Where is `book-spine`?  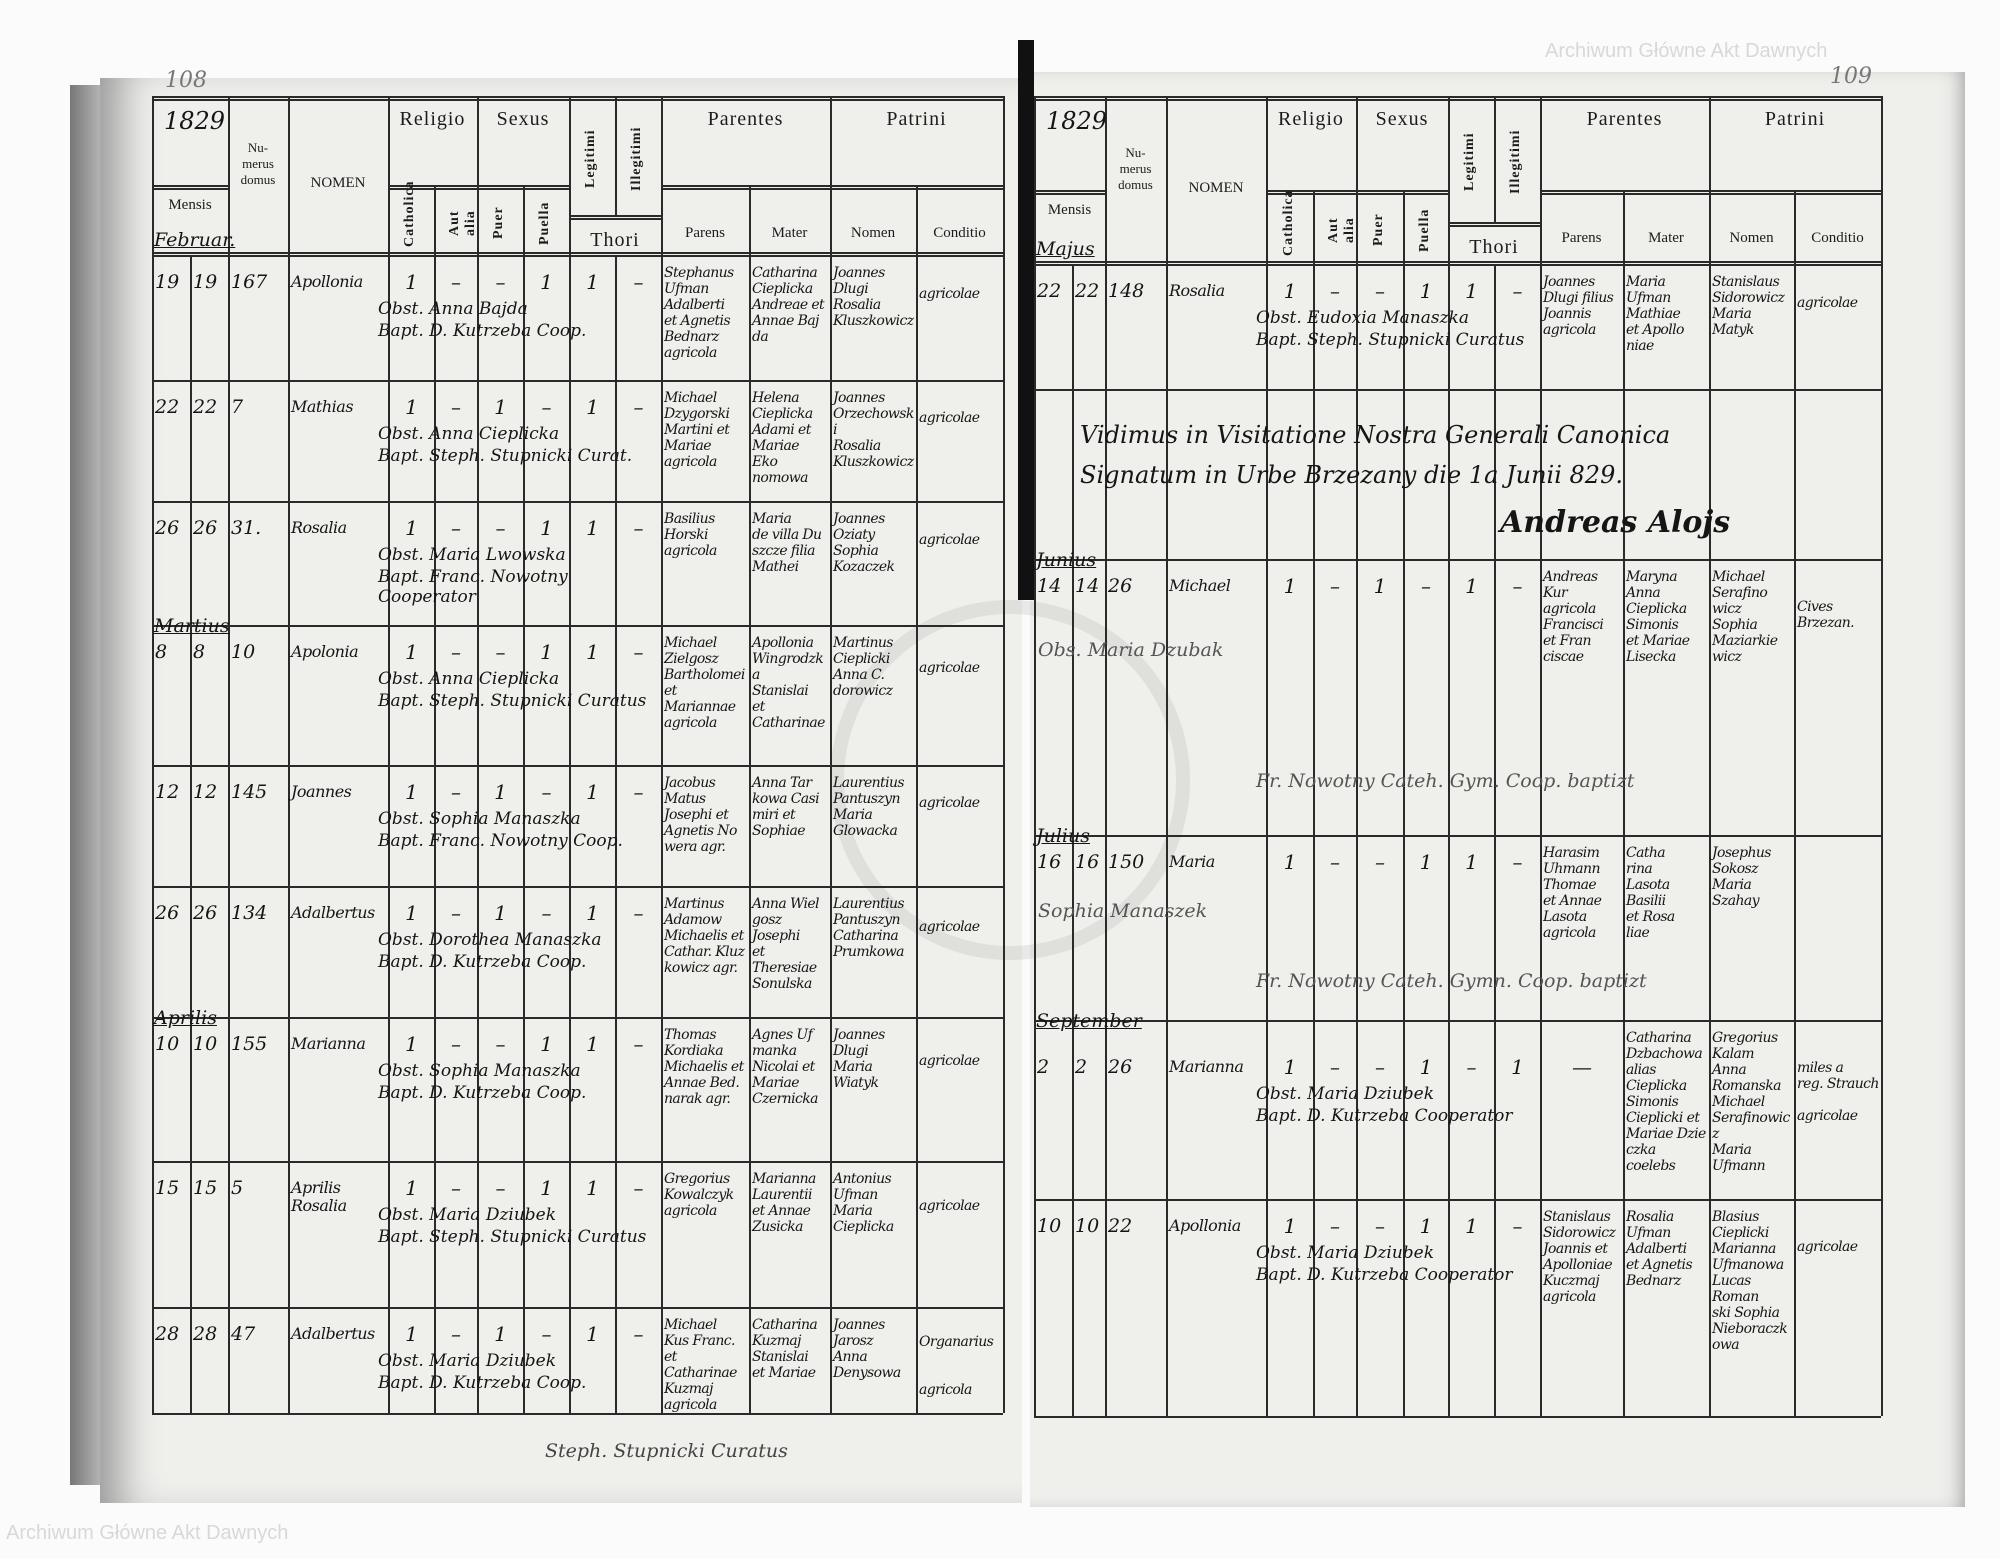
book-spine is located at coordinates (1026, 320).